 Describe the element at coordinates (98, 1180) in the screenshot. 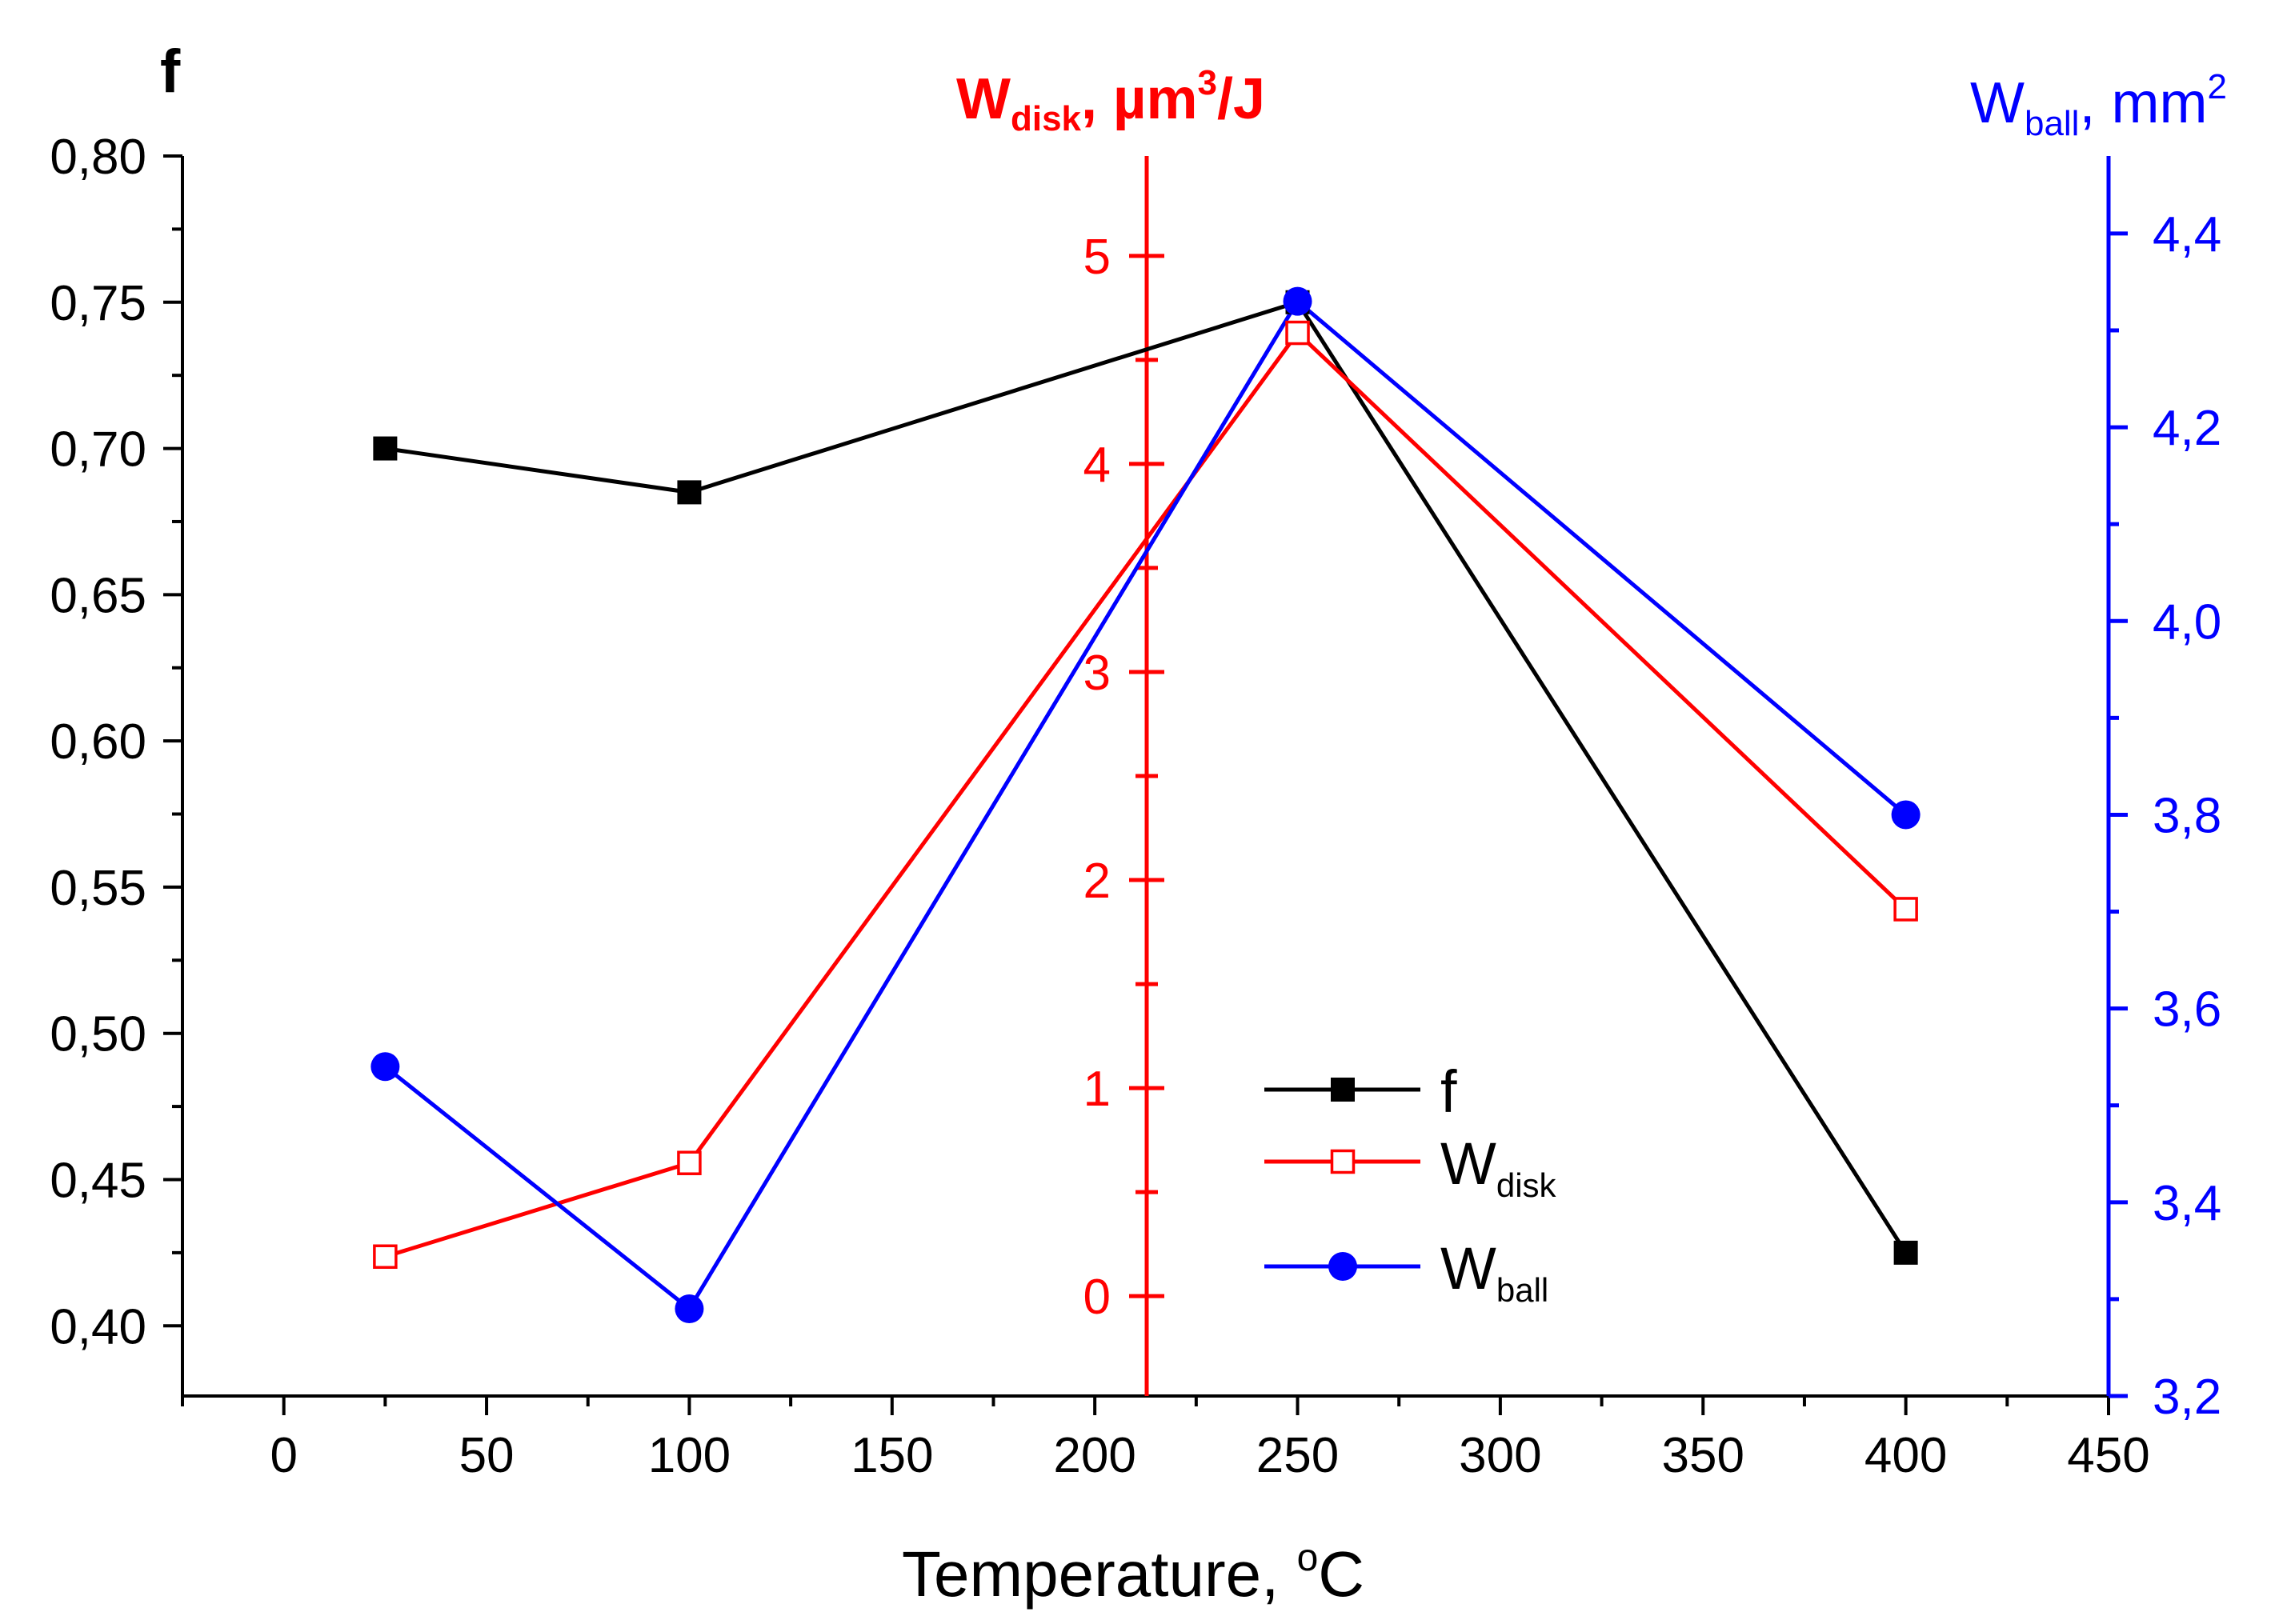

I see `left-y-tick-label: 0,45` at that location.